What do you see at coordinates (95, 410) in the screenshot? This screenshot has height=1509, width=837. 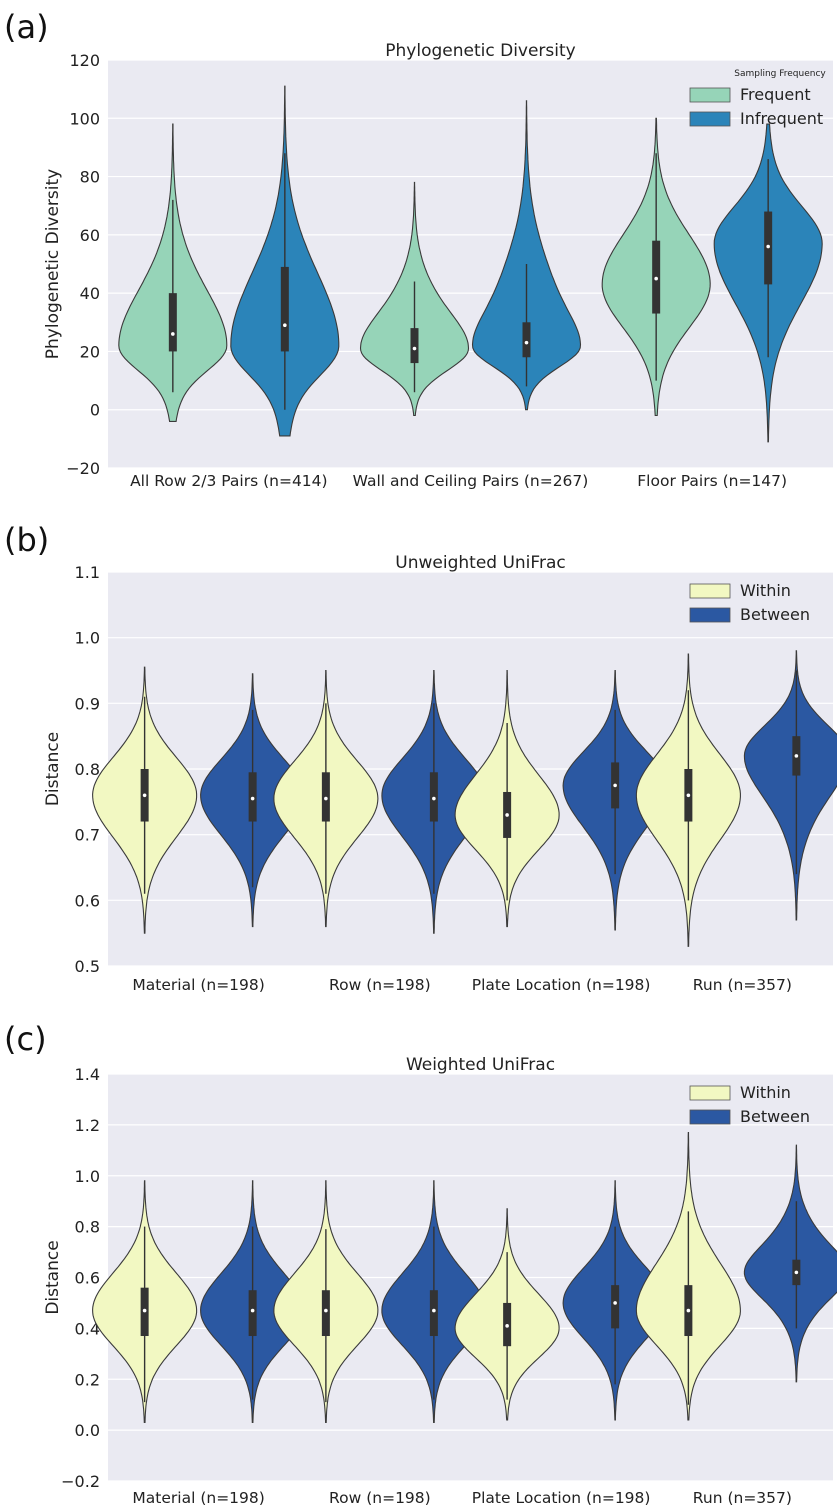 I see `y-tick-label: 0` at bounding box center [95, 410].